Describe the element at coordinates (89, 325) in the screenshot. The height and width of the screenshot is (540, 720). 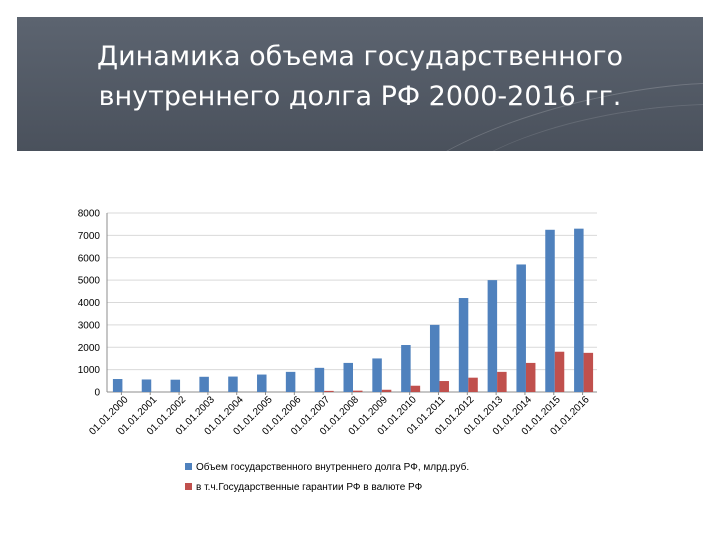
I see `y-tick-label: 3000` at that location.